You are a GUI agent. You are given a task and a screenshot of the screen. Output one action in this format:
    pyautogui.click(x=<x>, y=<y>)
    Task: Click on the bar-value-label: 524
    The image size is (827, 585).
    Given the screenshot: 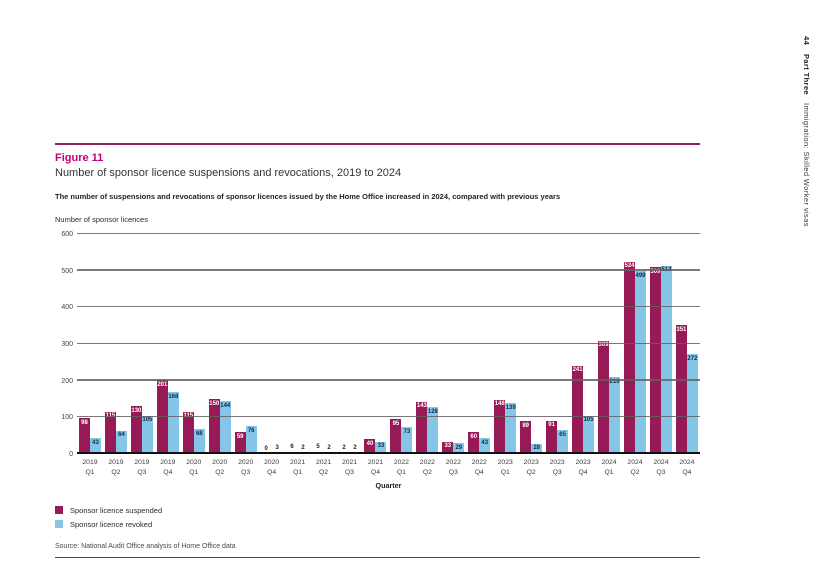 What is the action you would take?
    pyautogui.click(x=629, y=266)
    